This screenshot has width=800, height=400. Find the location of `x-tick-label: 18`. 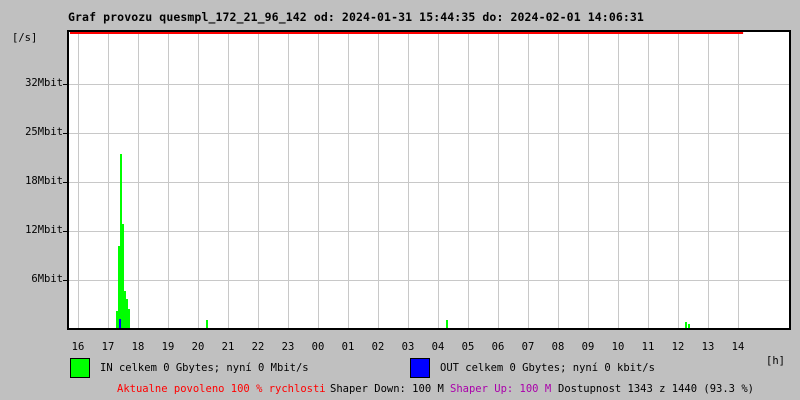

x-tick-label: 18 is located at coordinates (138, 347).